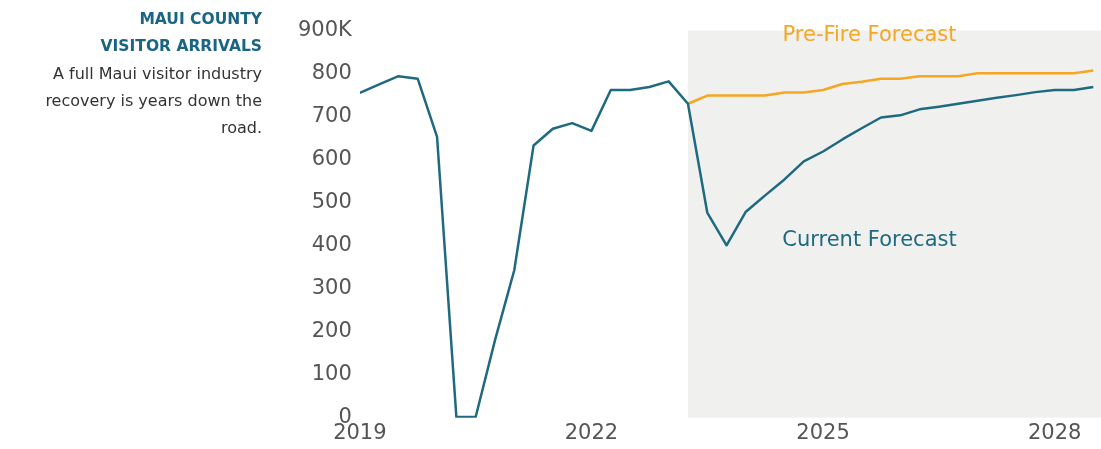 The width and height of the screenshot is (1101, 449). Describe the element at coordinates (331, 72) in the screenshot. I see `y-tick-label: 800` at that location.